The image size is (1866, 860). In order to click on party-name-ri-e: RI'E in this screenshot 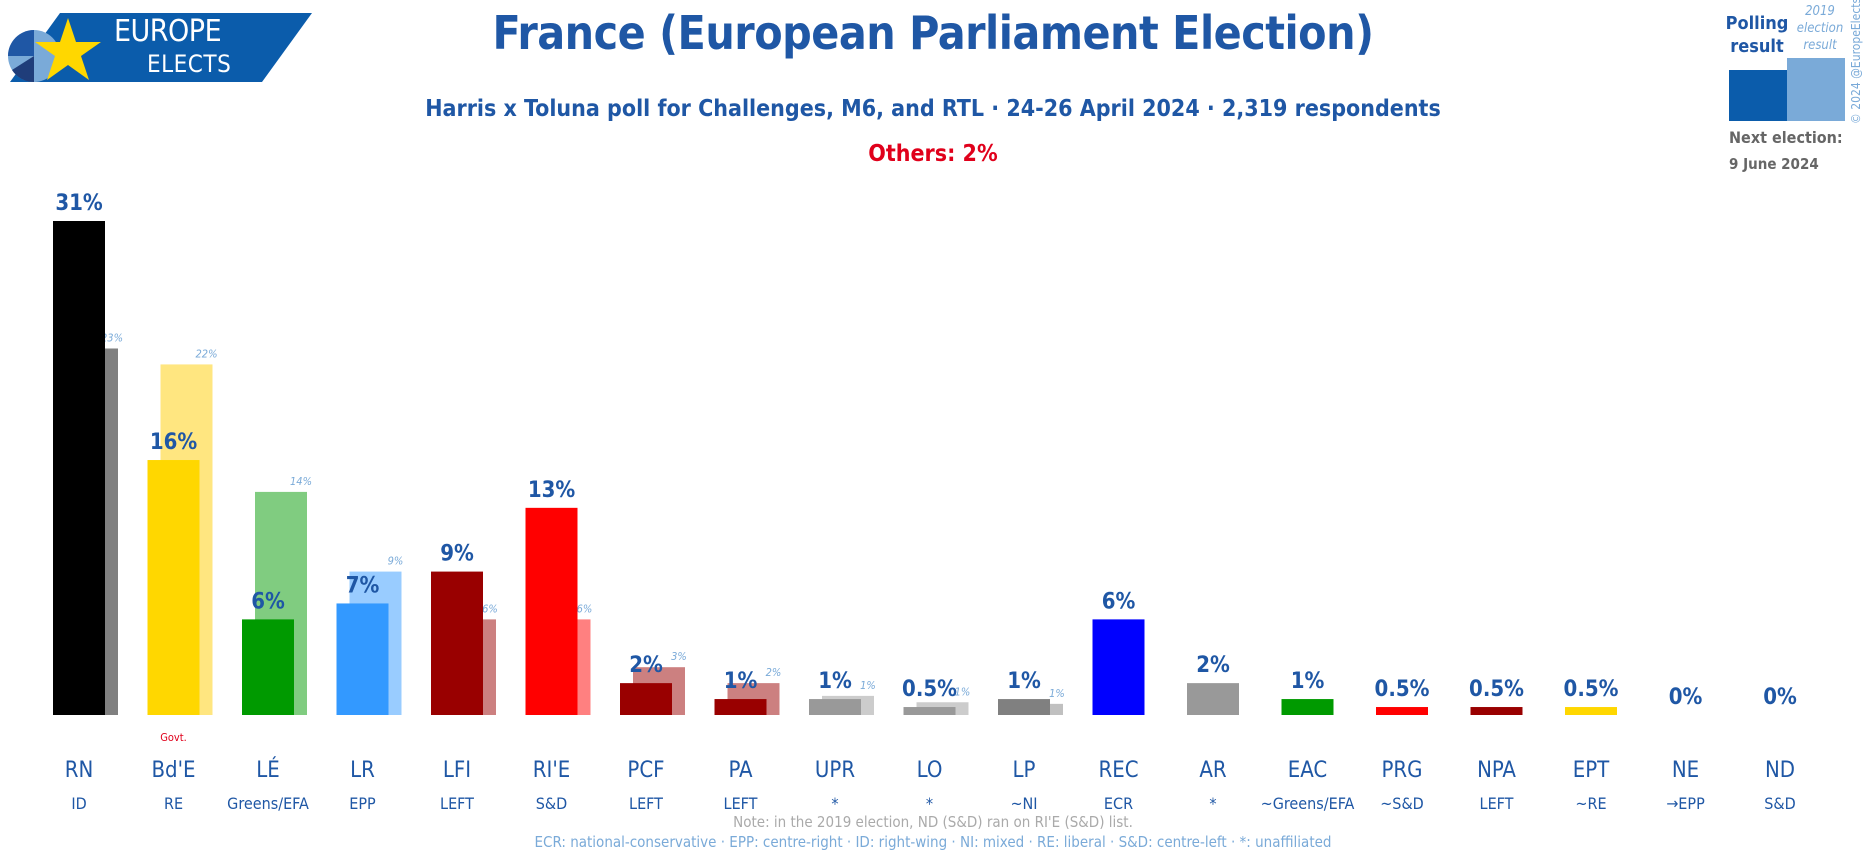, I will do `click(552, 770)`.